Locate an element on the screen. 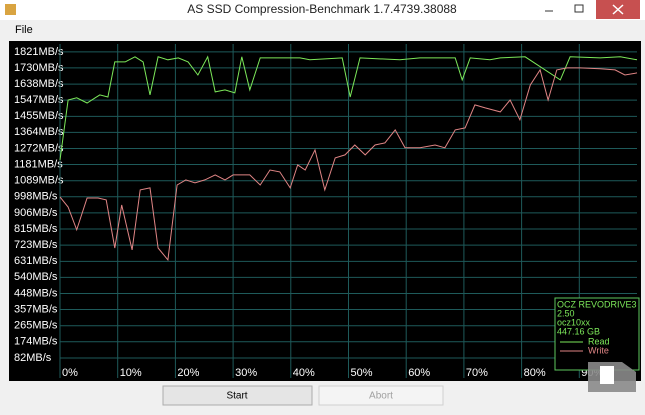 The height and width of the screenshot is (415, 645). y-tick-label: 1821MB/s is located at coordinates (39, 52).